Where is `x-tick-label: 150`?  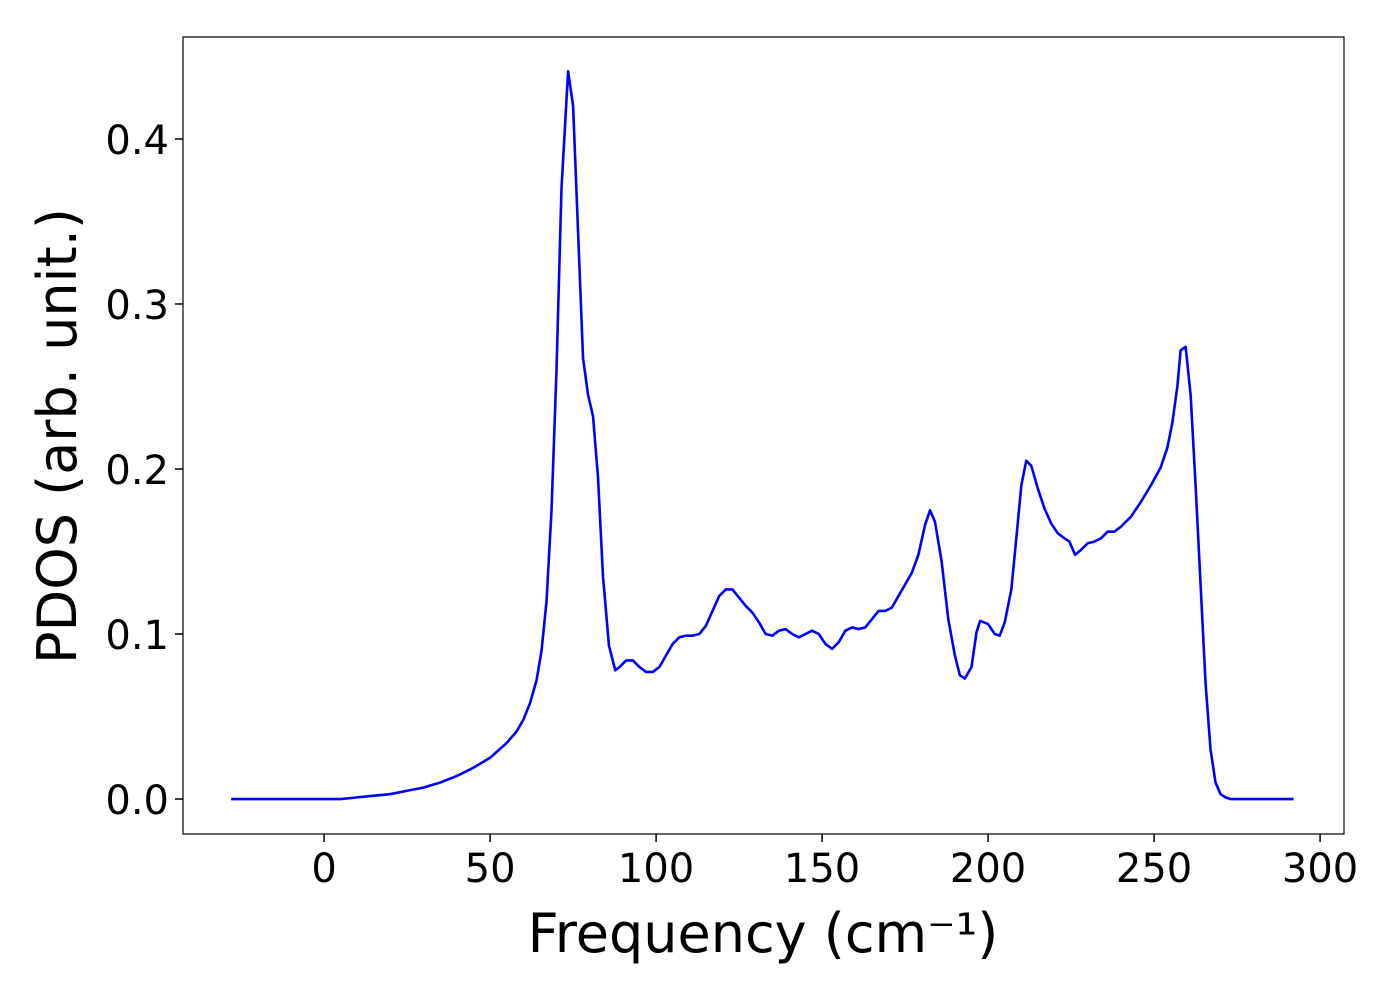 x-tick-label: 150 is located at coordinates (822, 869).